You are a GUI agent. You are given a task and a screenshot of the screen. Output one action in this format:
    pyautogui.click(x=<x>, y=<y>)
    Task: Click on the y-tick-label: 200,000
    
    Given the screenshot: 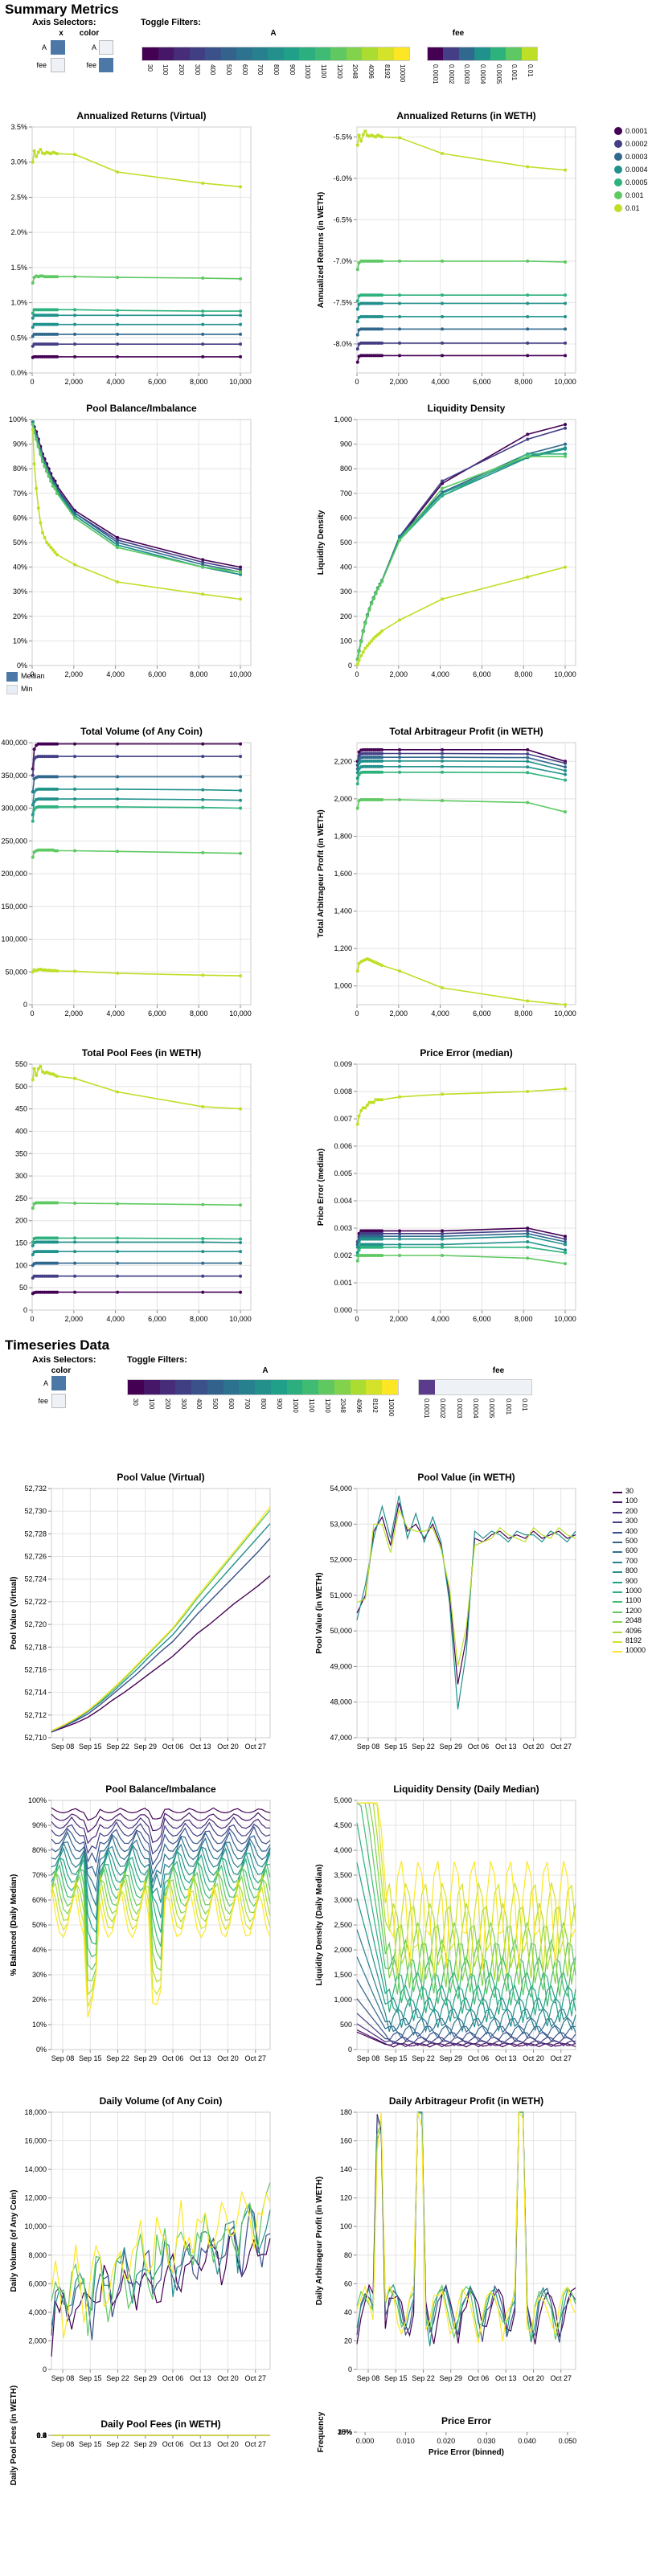 What is the action you would take?
    pyautogui.click(x=14, y=874)
    